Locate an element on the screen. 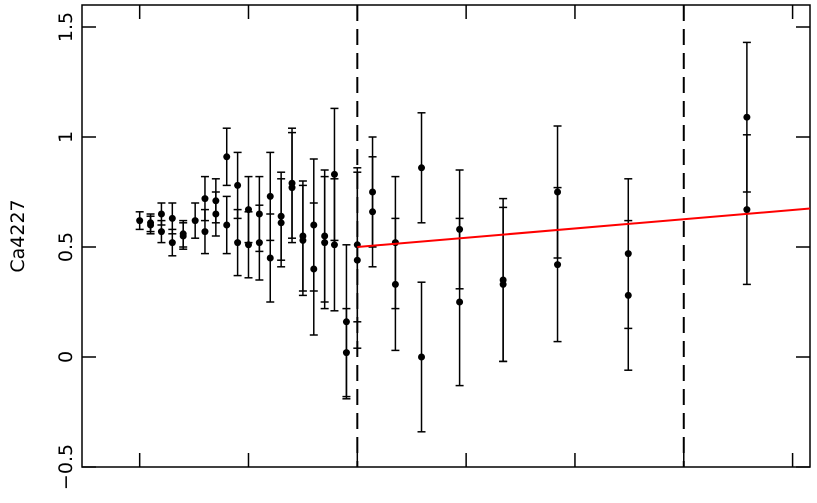 This screenshot has height=503, width=817. y-tick-label: 0 is located at coordinates (66, 357).